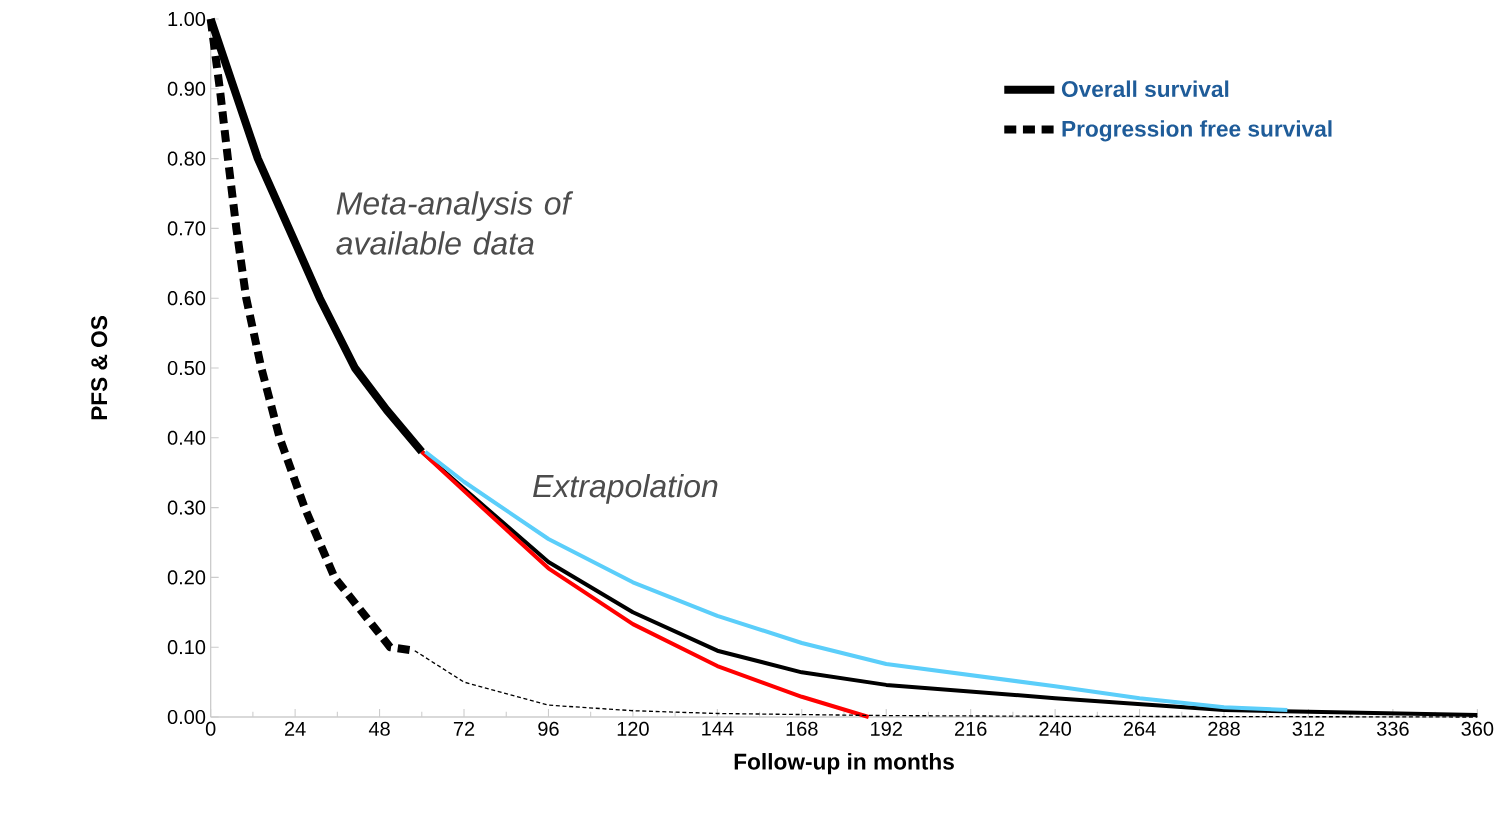 The width and height of the screenshot is (1502, 819). I want to click on x-tick-label: 360, so click(1477, 728).